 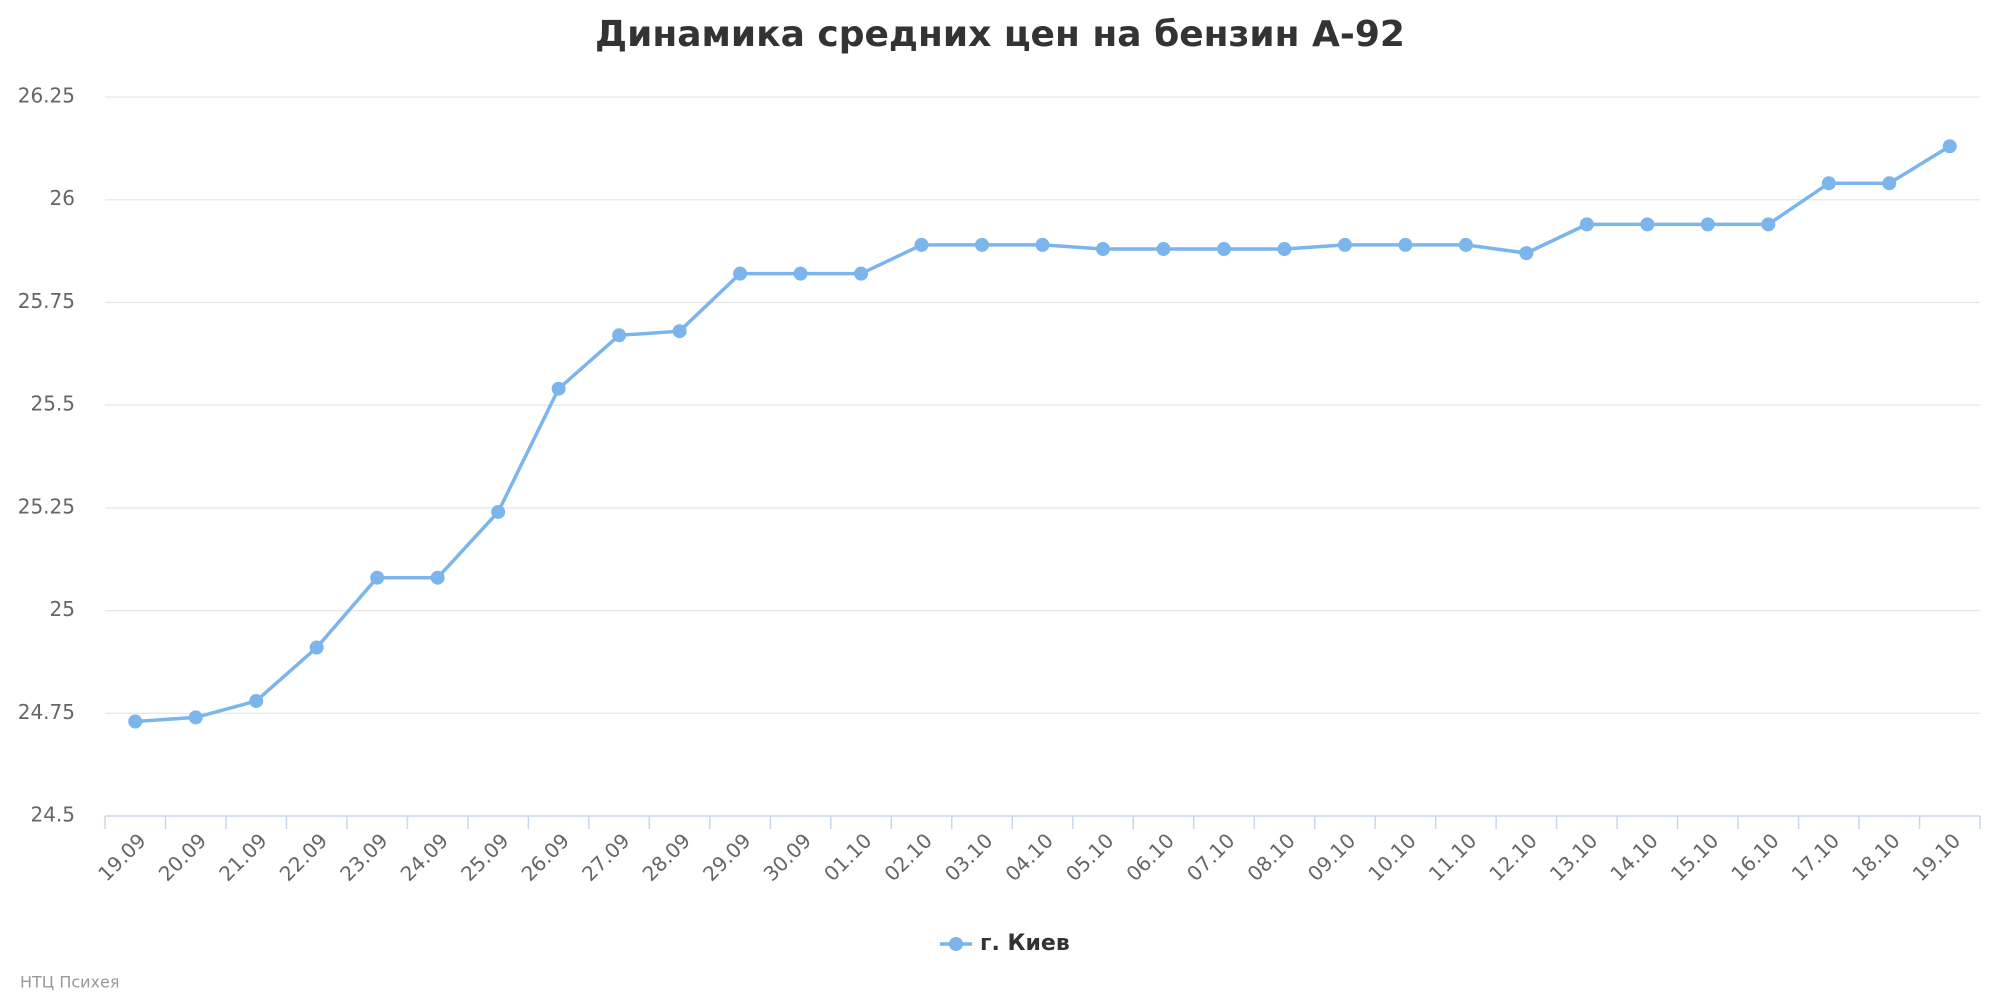 I want to click on y-tick-label: 26, so click(x=62, y=198).